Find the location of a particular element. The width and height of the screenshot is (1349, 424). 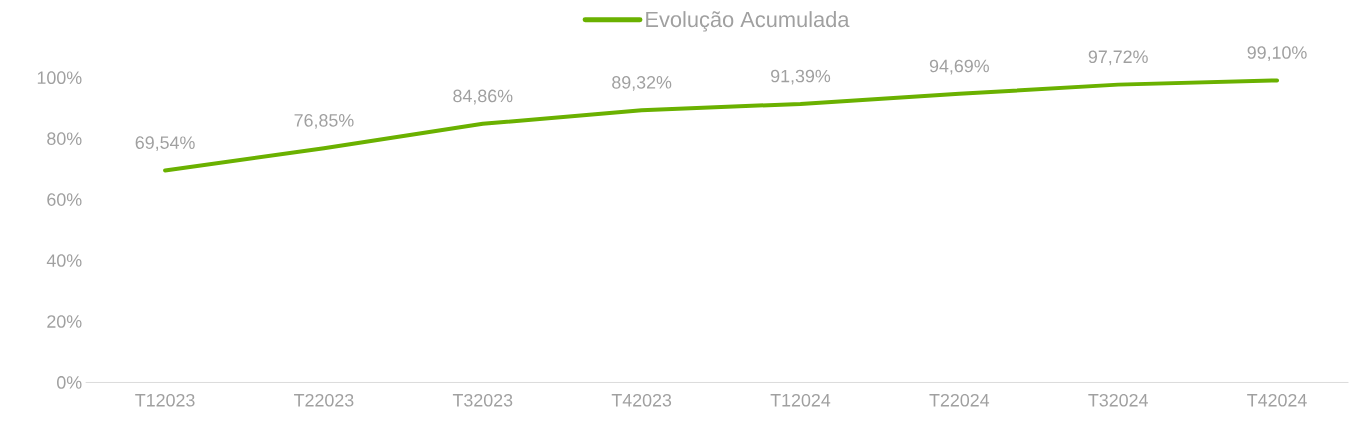

x-tick-label: T42023 is located at coordinates (641, 400).